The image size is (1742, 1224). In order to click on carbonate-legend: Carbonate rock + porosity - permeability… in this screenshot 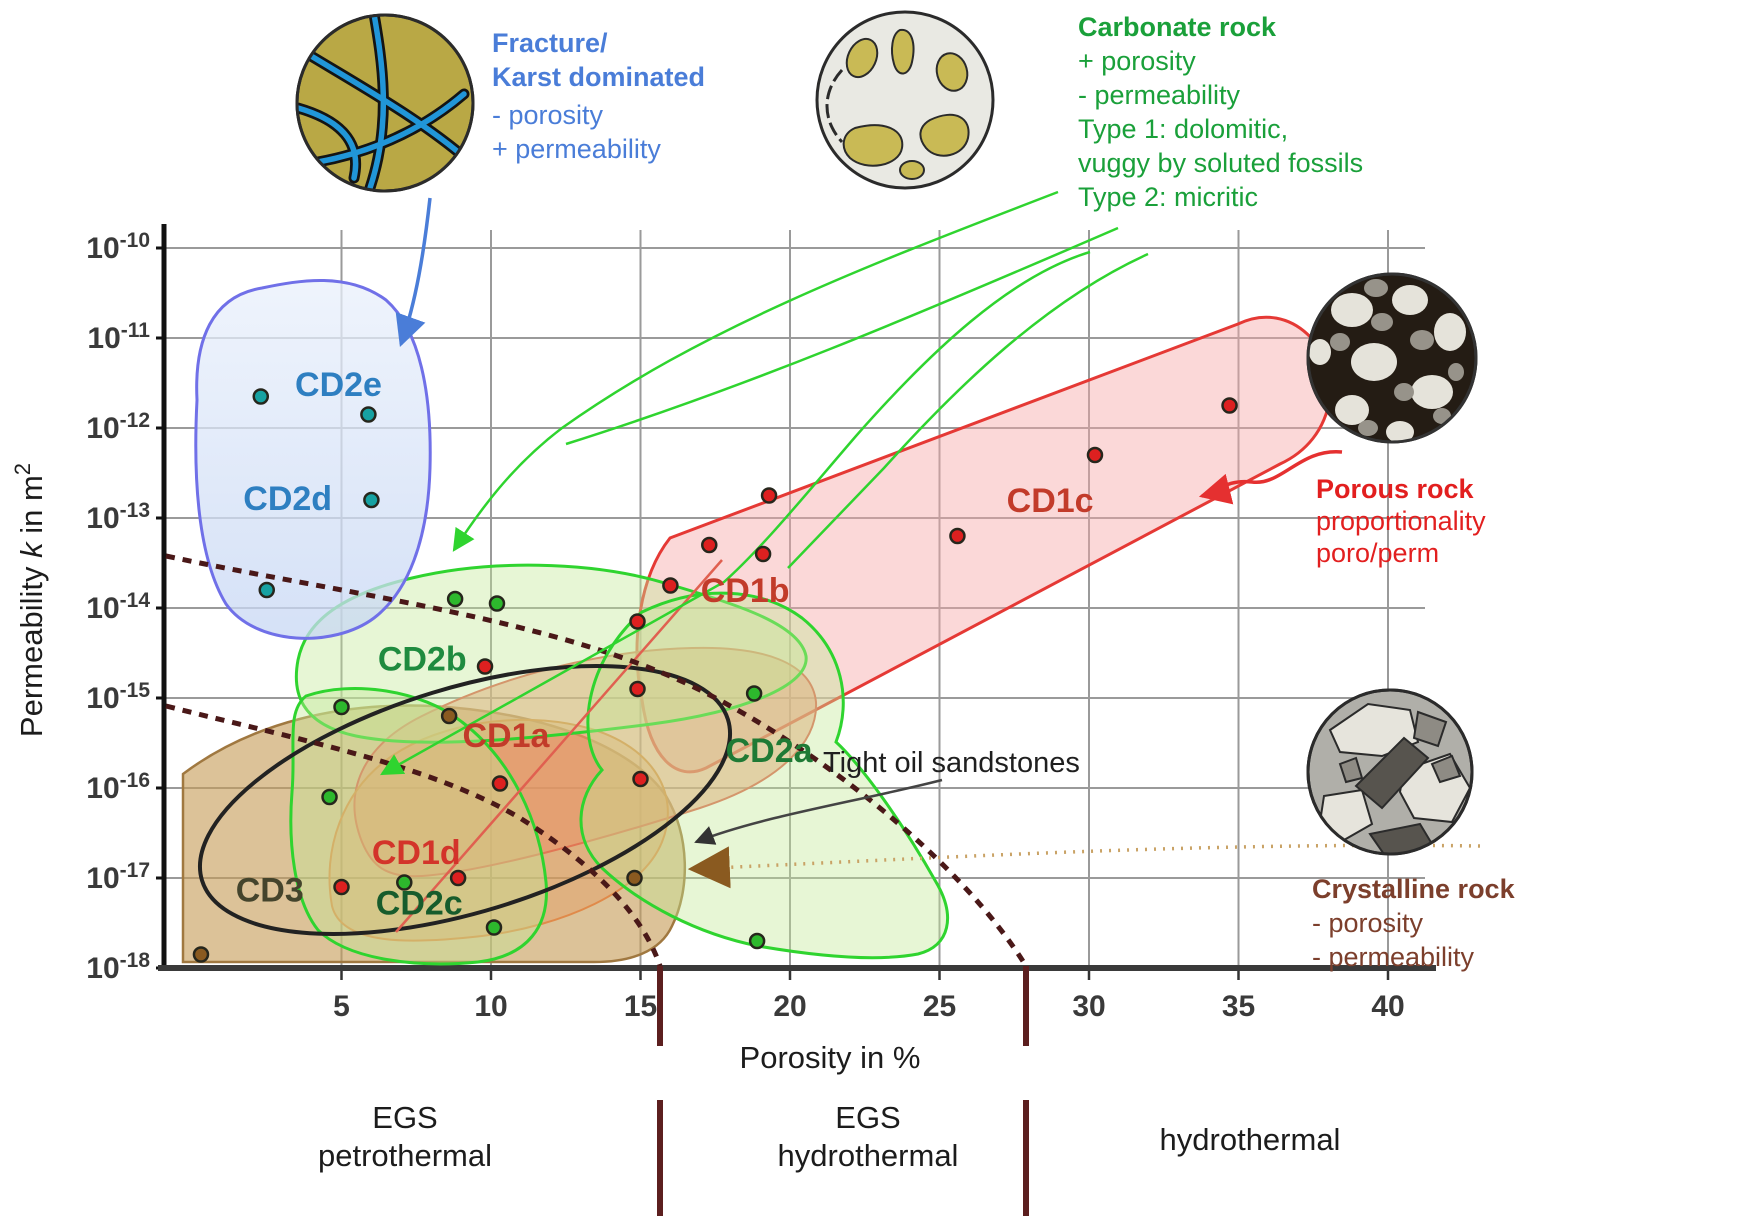, I will do `click(1220, 112)`.